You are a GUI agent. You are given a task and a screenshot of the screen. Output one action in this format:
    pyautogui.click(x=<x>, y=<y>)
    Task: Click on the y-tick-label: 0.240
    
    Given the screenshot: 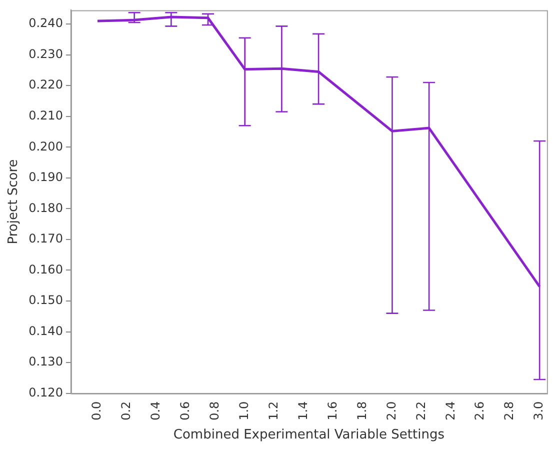 What is the action you would take?
    pyautogui.click(x=45, y=23)
    